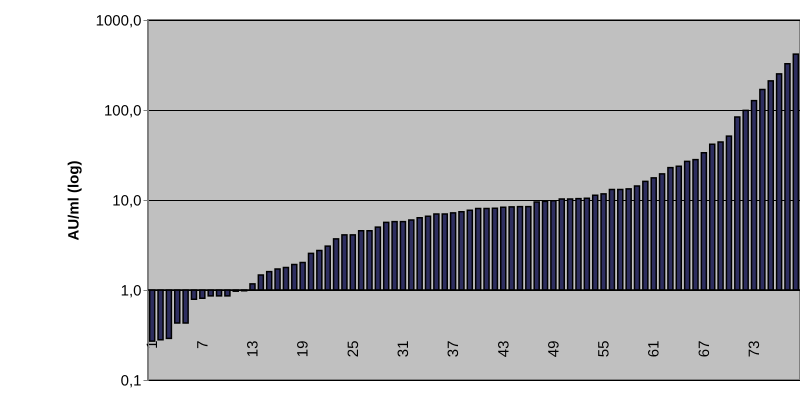 This screenshot has height=400, width=800. Describe the element at coordinates (123, 111) in the screenshot. I see `y-tick-label: 100,0` at that location.